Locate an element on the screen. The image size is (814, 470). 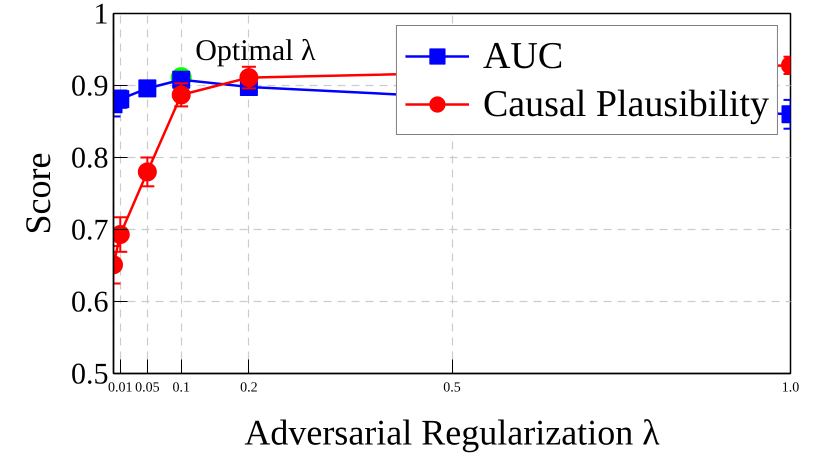
x-tick-label: 0.1 is located at coordinates (181, 388).